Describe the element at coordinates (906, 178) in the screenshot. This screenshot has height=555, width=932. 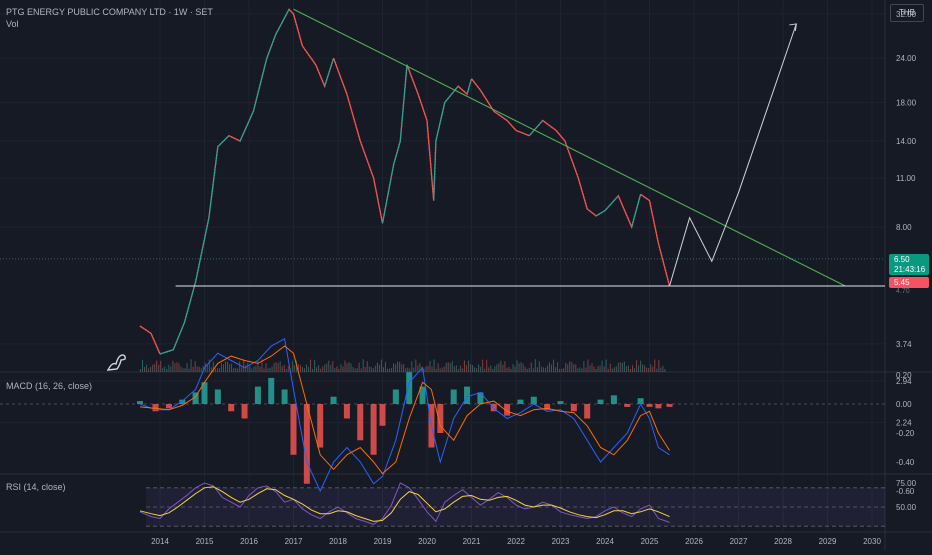
I see `price-tick-label: 11.00` at that location.